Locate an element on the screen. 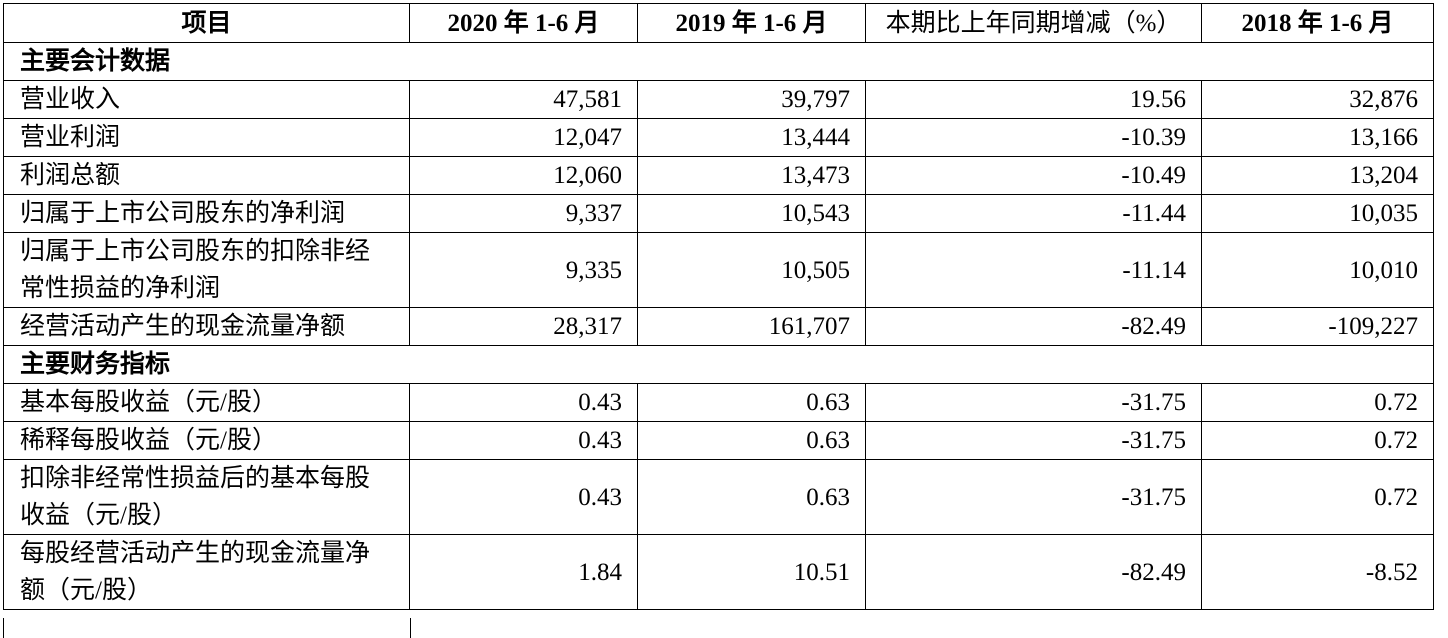 The image size is (1448, 638). cell-2020: 12,060 is located at coordinates (523, 175).